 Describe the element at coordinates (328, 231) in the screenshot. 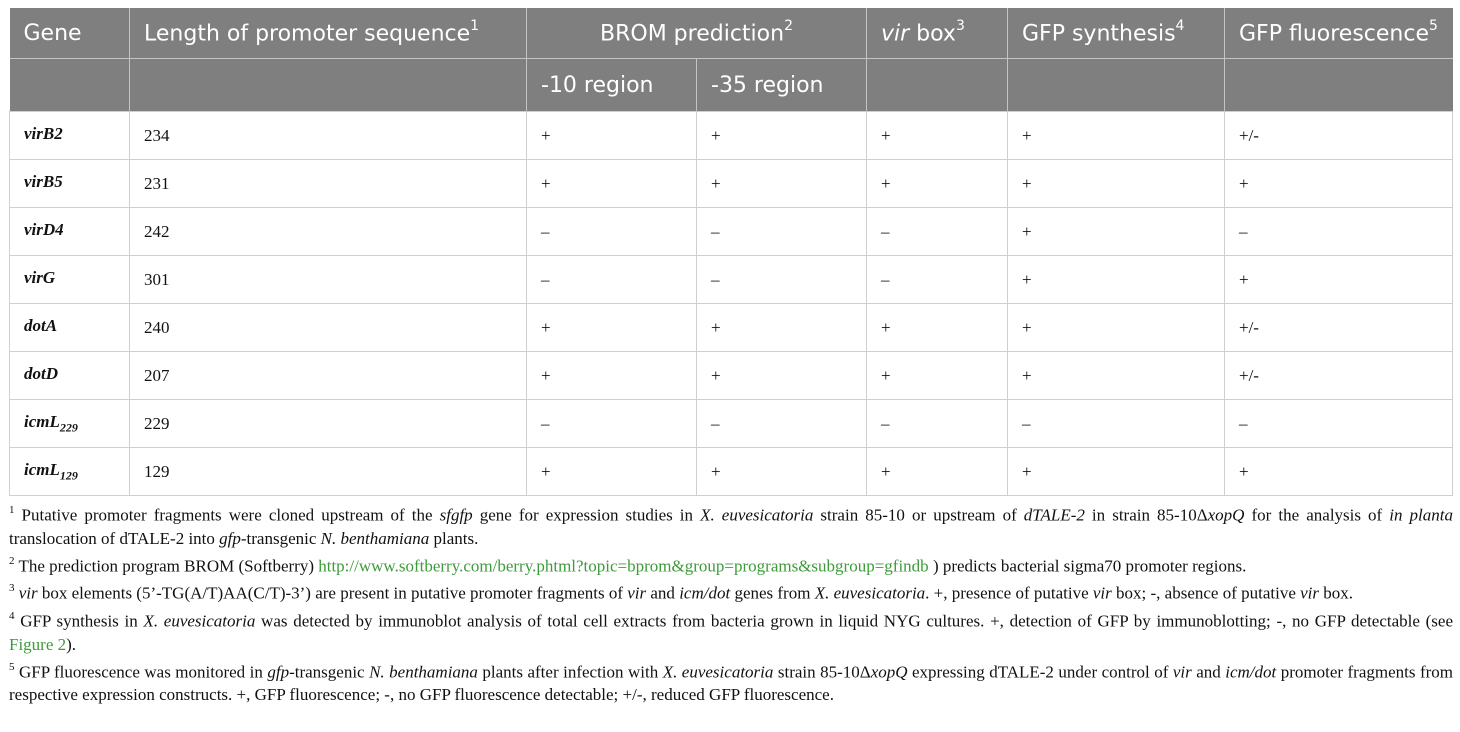

I see `length-cell: 242` at that location.